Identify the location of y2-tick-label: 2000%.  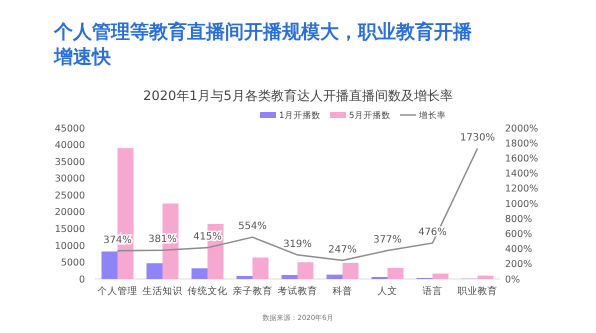
(521, 128).